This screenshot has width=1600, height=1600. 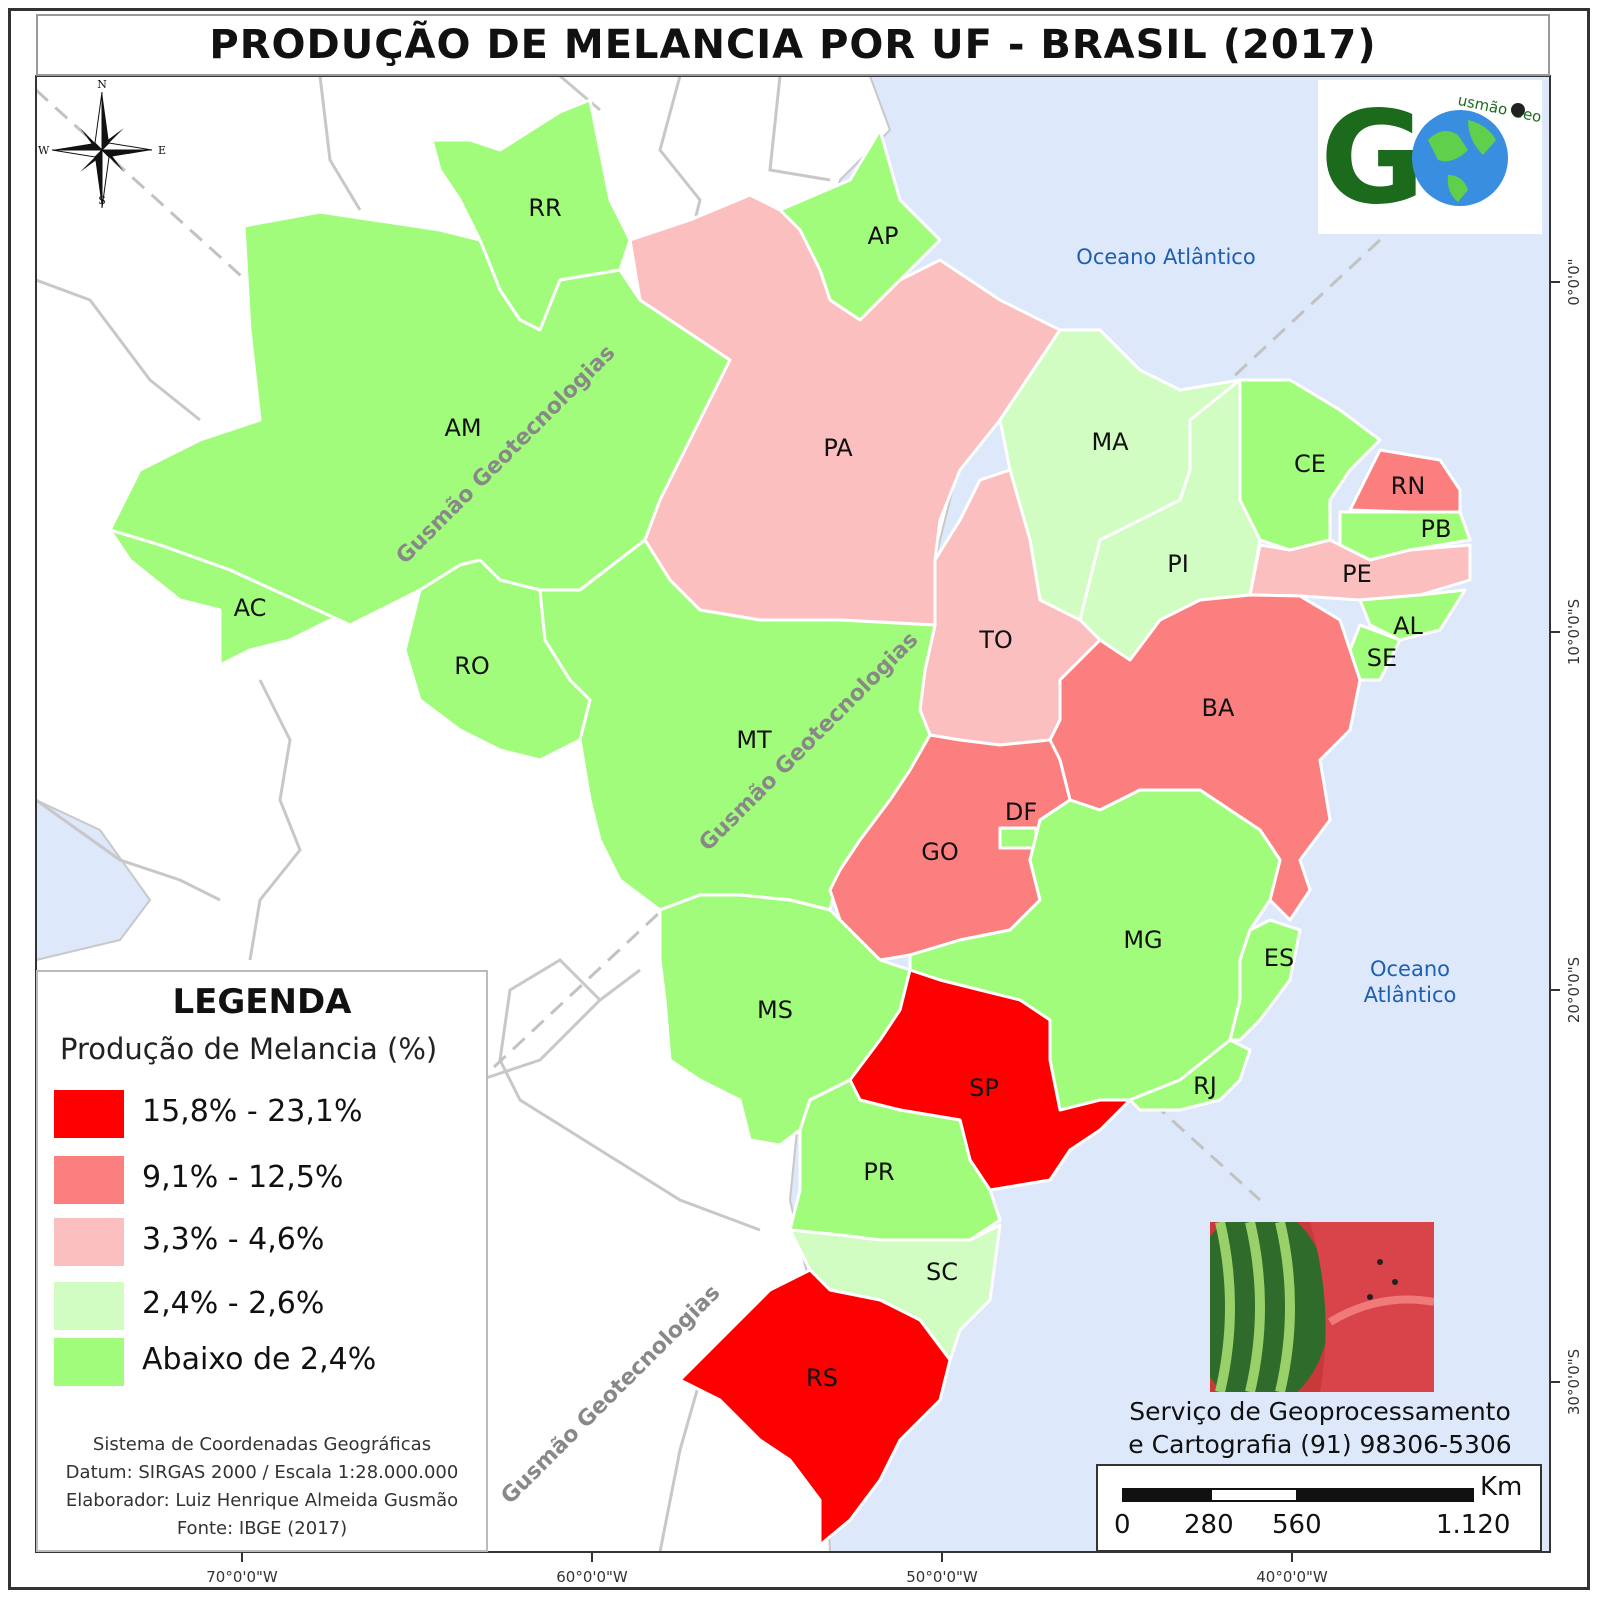 I want to click on label-GO: GO, so click(x=940, y=852).